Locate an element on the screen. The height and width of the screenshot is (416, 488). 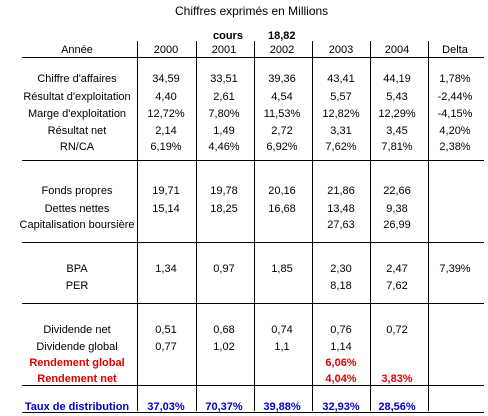
table-cell: 7,81% is located at coordinates (397, 147).